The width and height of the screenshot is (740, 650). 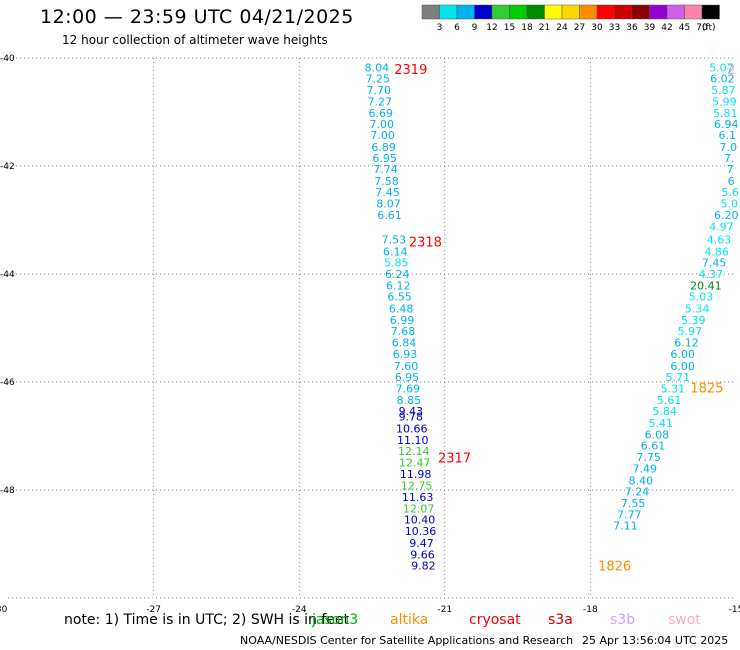 I want to click on swh-point-label: 6.14, so click(x=395, y=251).